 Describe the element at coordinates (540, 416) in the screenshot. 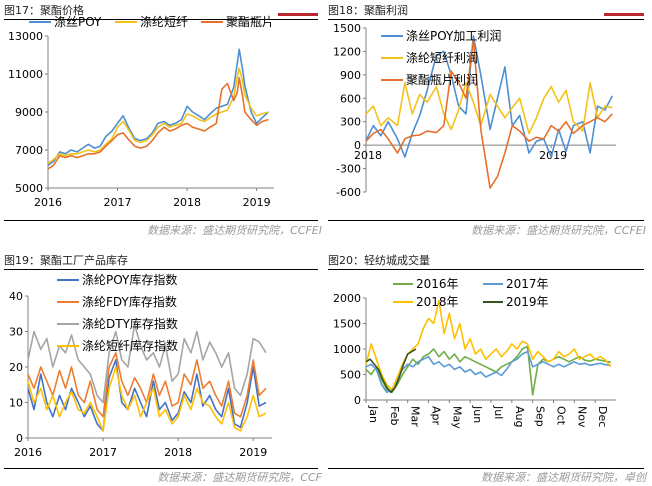

I see `x-tick-label: Sep` at that location.